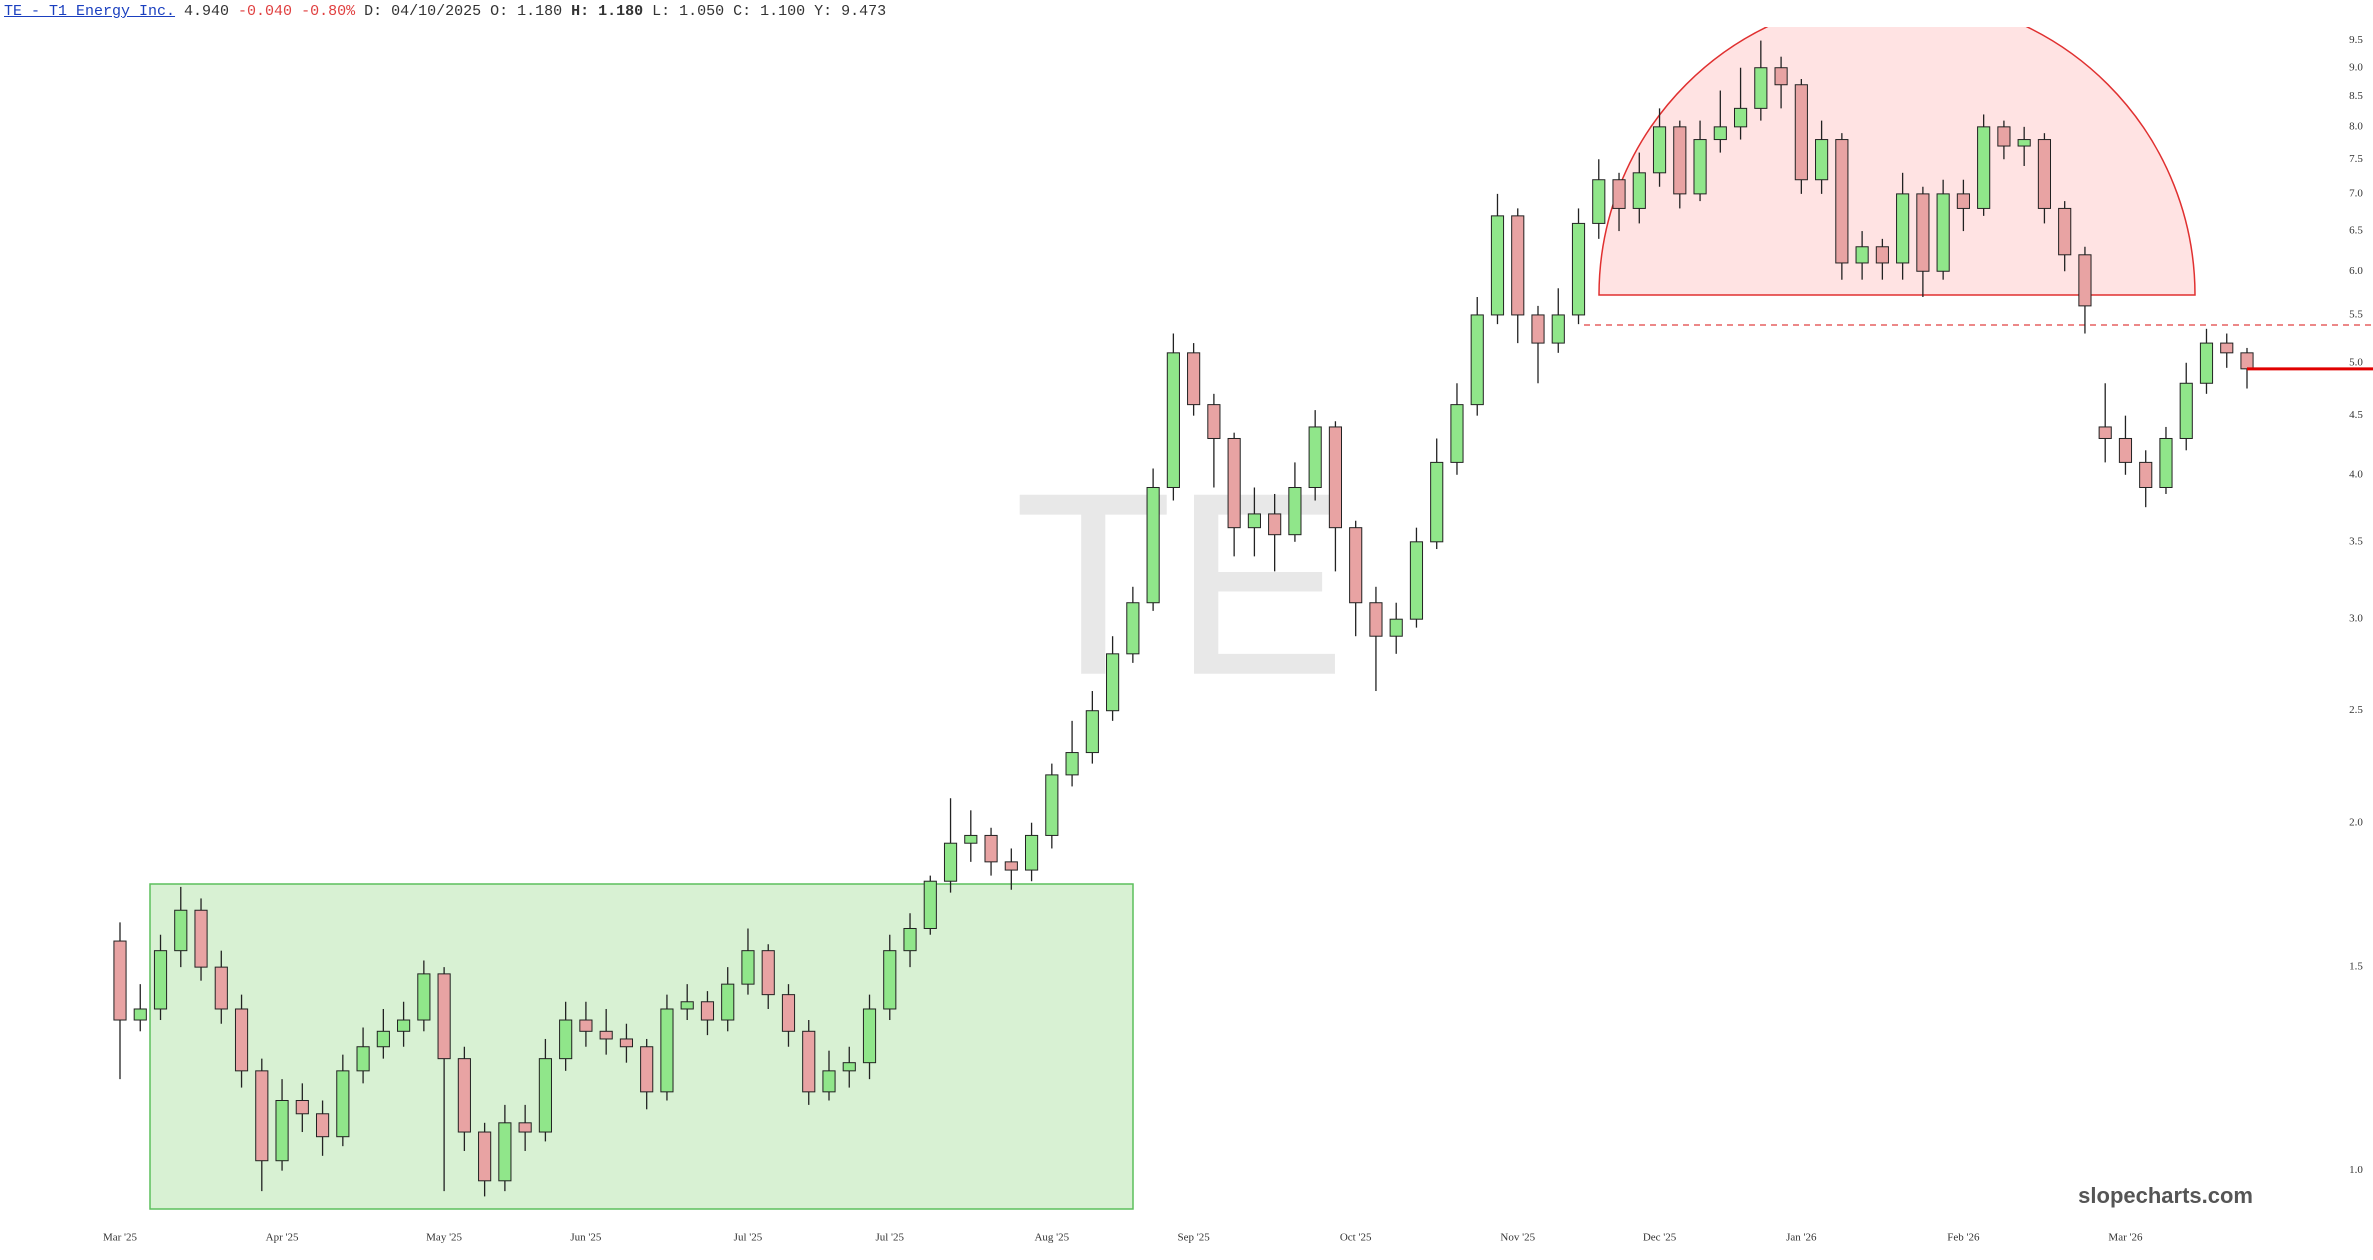 This screenshot has width=2373, height=1260. I want to click on y-tick-label: 9.0, so click(2356, 67).